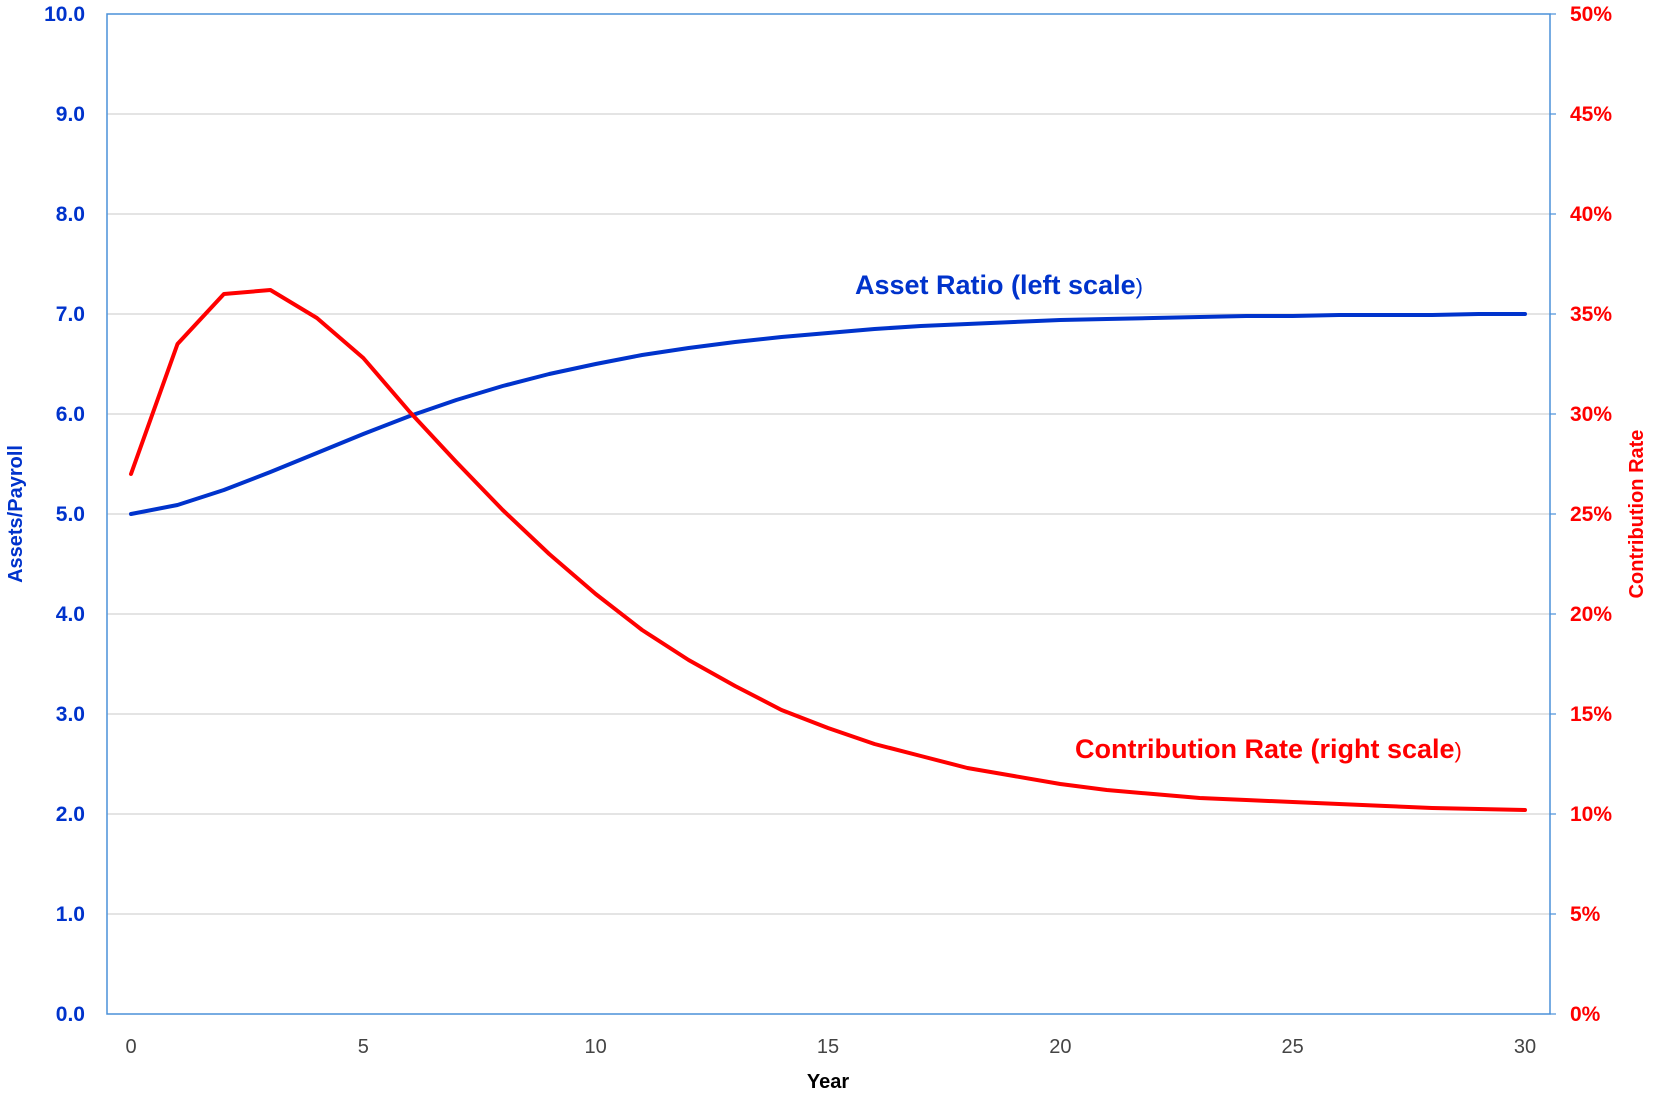 This screenshot has height=1094, width=1655. Describe the element at coordinates (1591, 214) in the screenshot. I see `right-tick-label: 40%` at that location.